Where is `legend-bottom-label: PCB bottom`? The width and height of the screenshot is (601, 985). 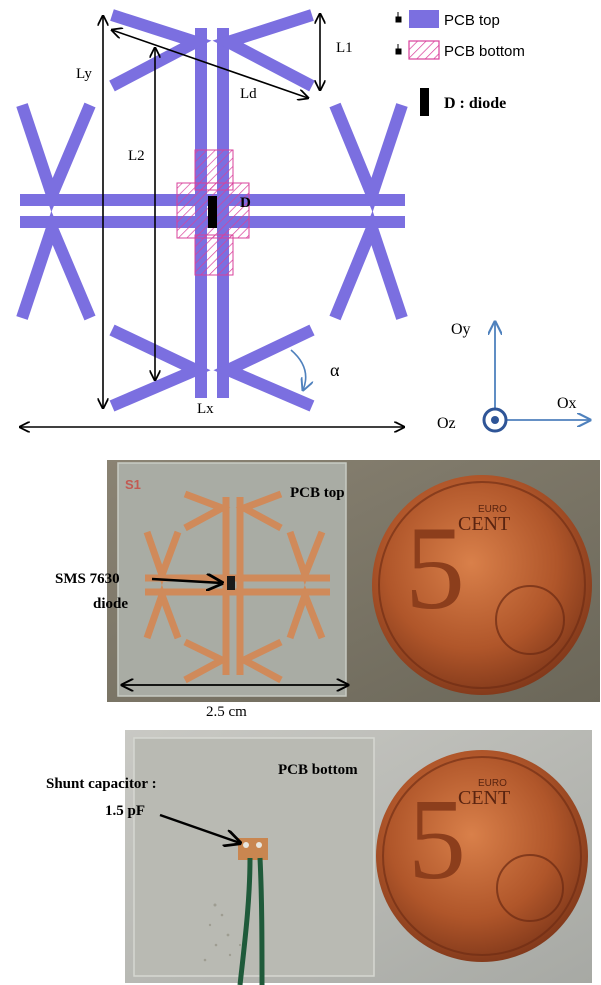
legend-bottom-label: PCB bottom is located at coordinates (484, 51).